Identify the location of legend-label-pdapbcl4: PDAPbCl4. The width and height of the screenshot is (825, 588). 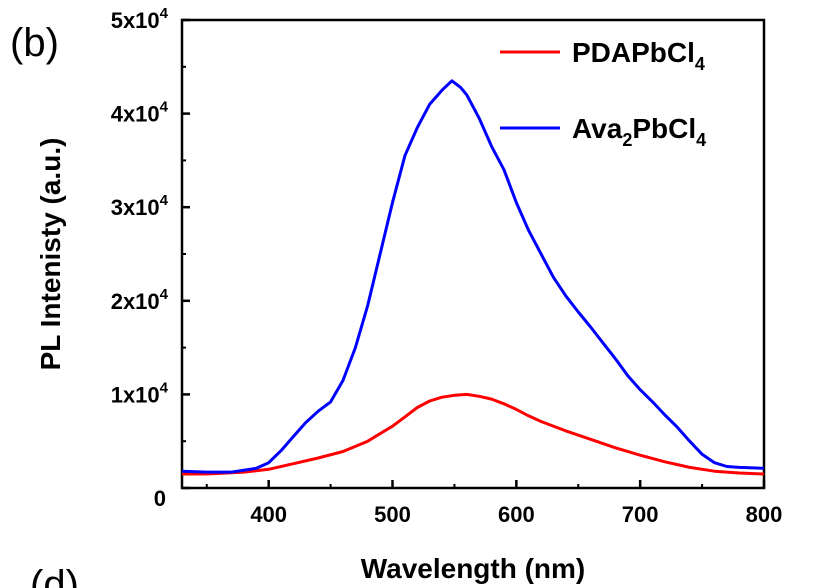
(638, 55).